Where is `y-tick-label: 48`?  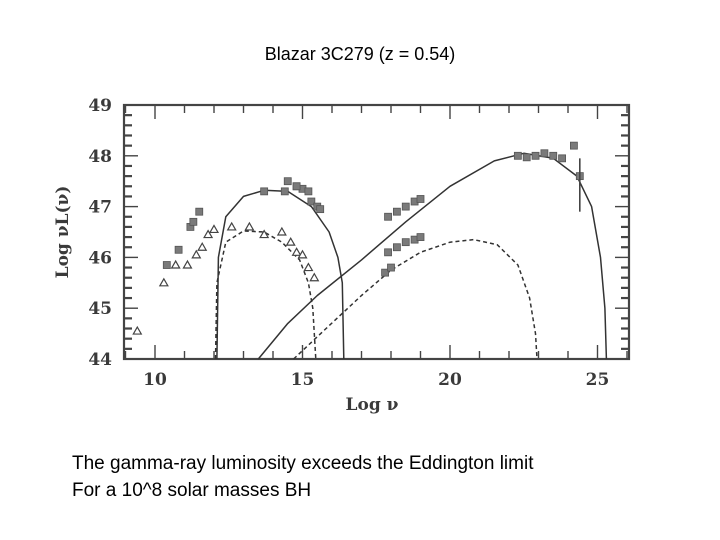 y-tick-label: 48 is located at coordinates (100, 157).